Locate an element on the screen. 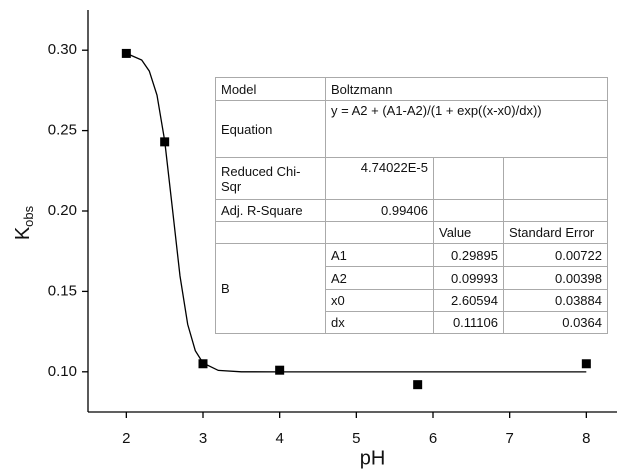  cell: Model is located at coordinates (270, 89).